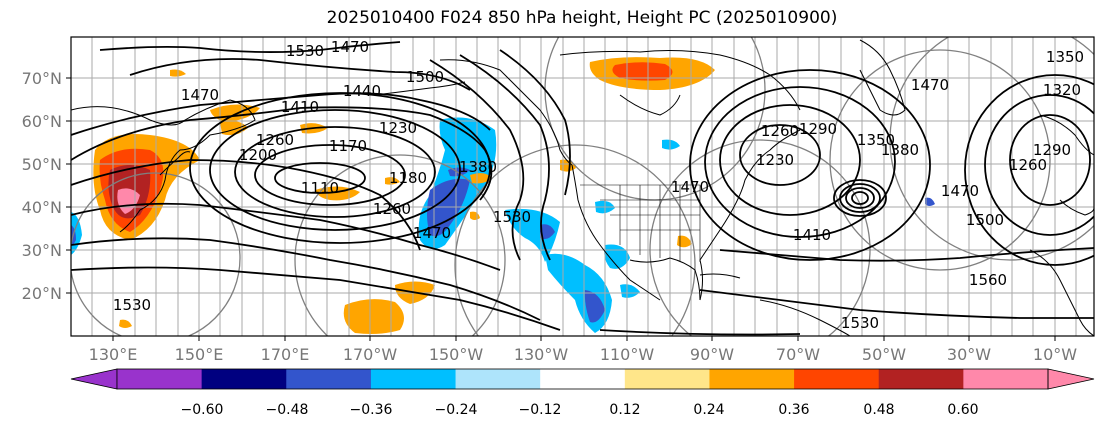 This screenshot has width=1105, height=429. What do you see at coordinates (1055, 354) in the screenshot?
I see `lon-tick-label: 10°W` at bounding box center [1055, 354].